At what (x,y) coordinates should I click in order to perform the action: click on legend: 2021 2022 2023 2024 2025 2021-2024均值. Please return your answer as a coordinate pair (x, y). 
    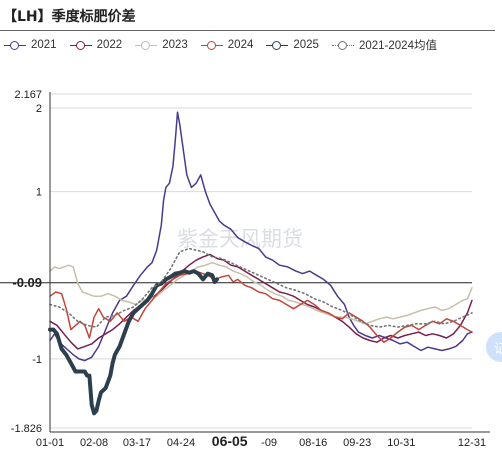
    Looking at the image, I should click on (227, 45).